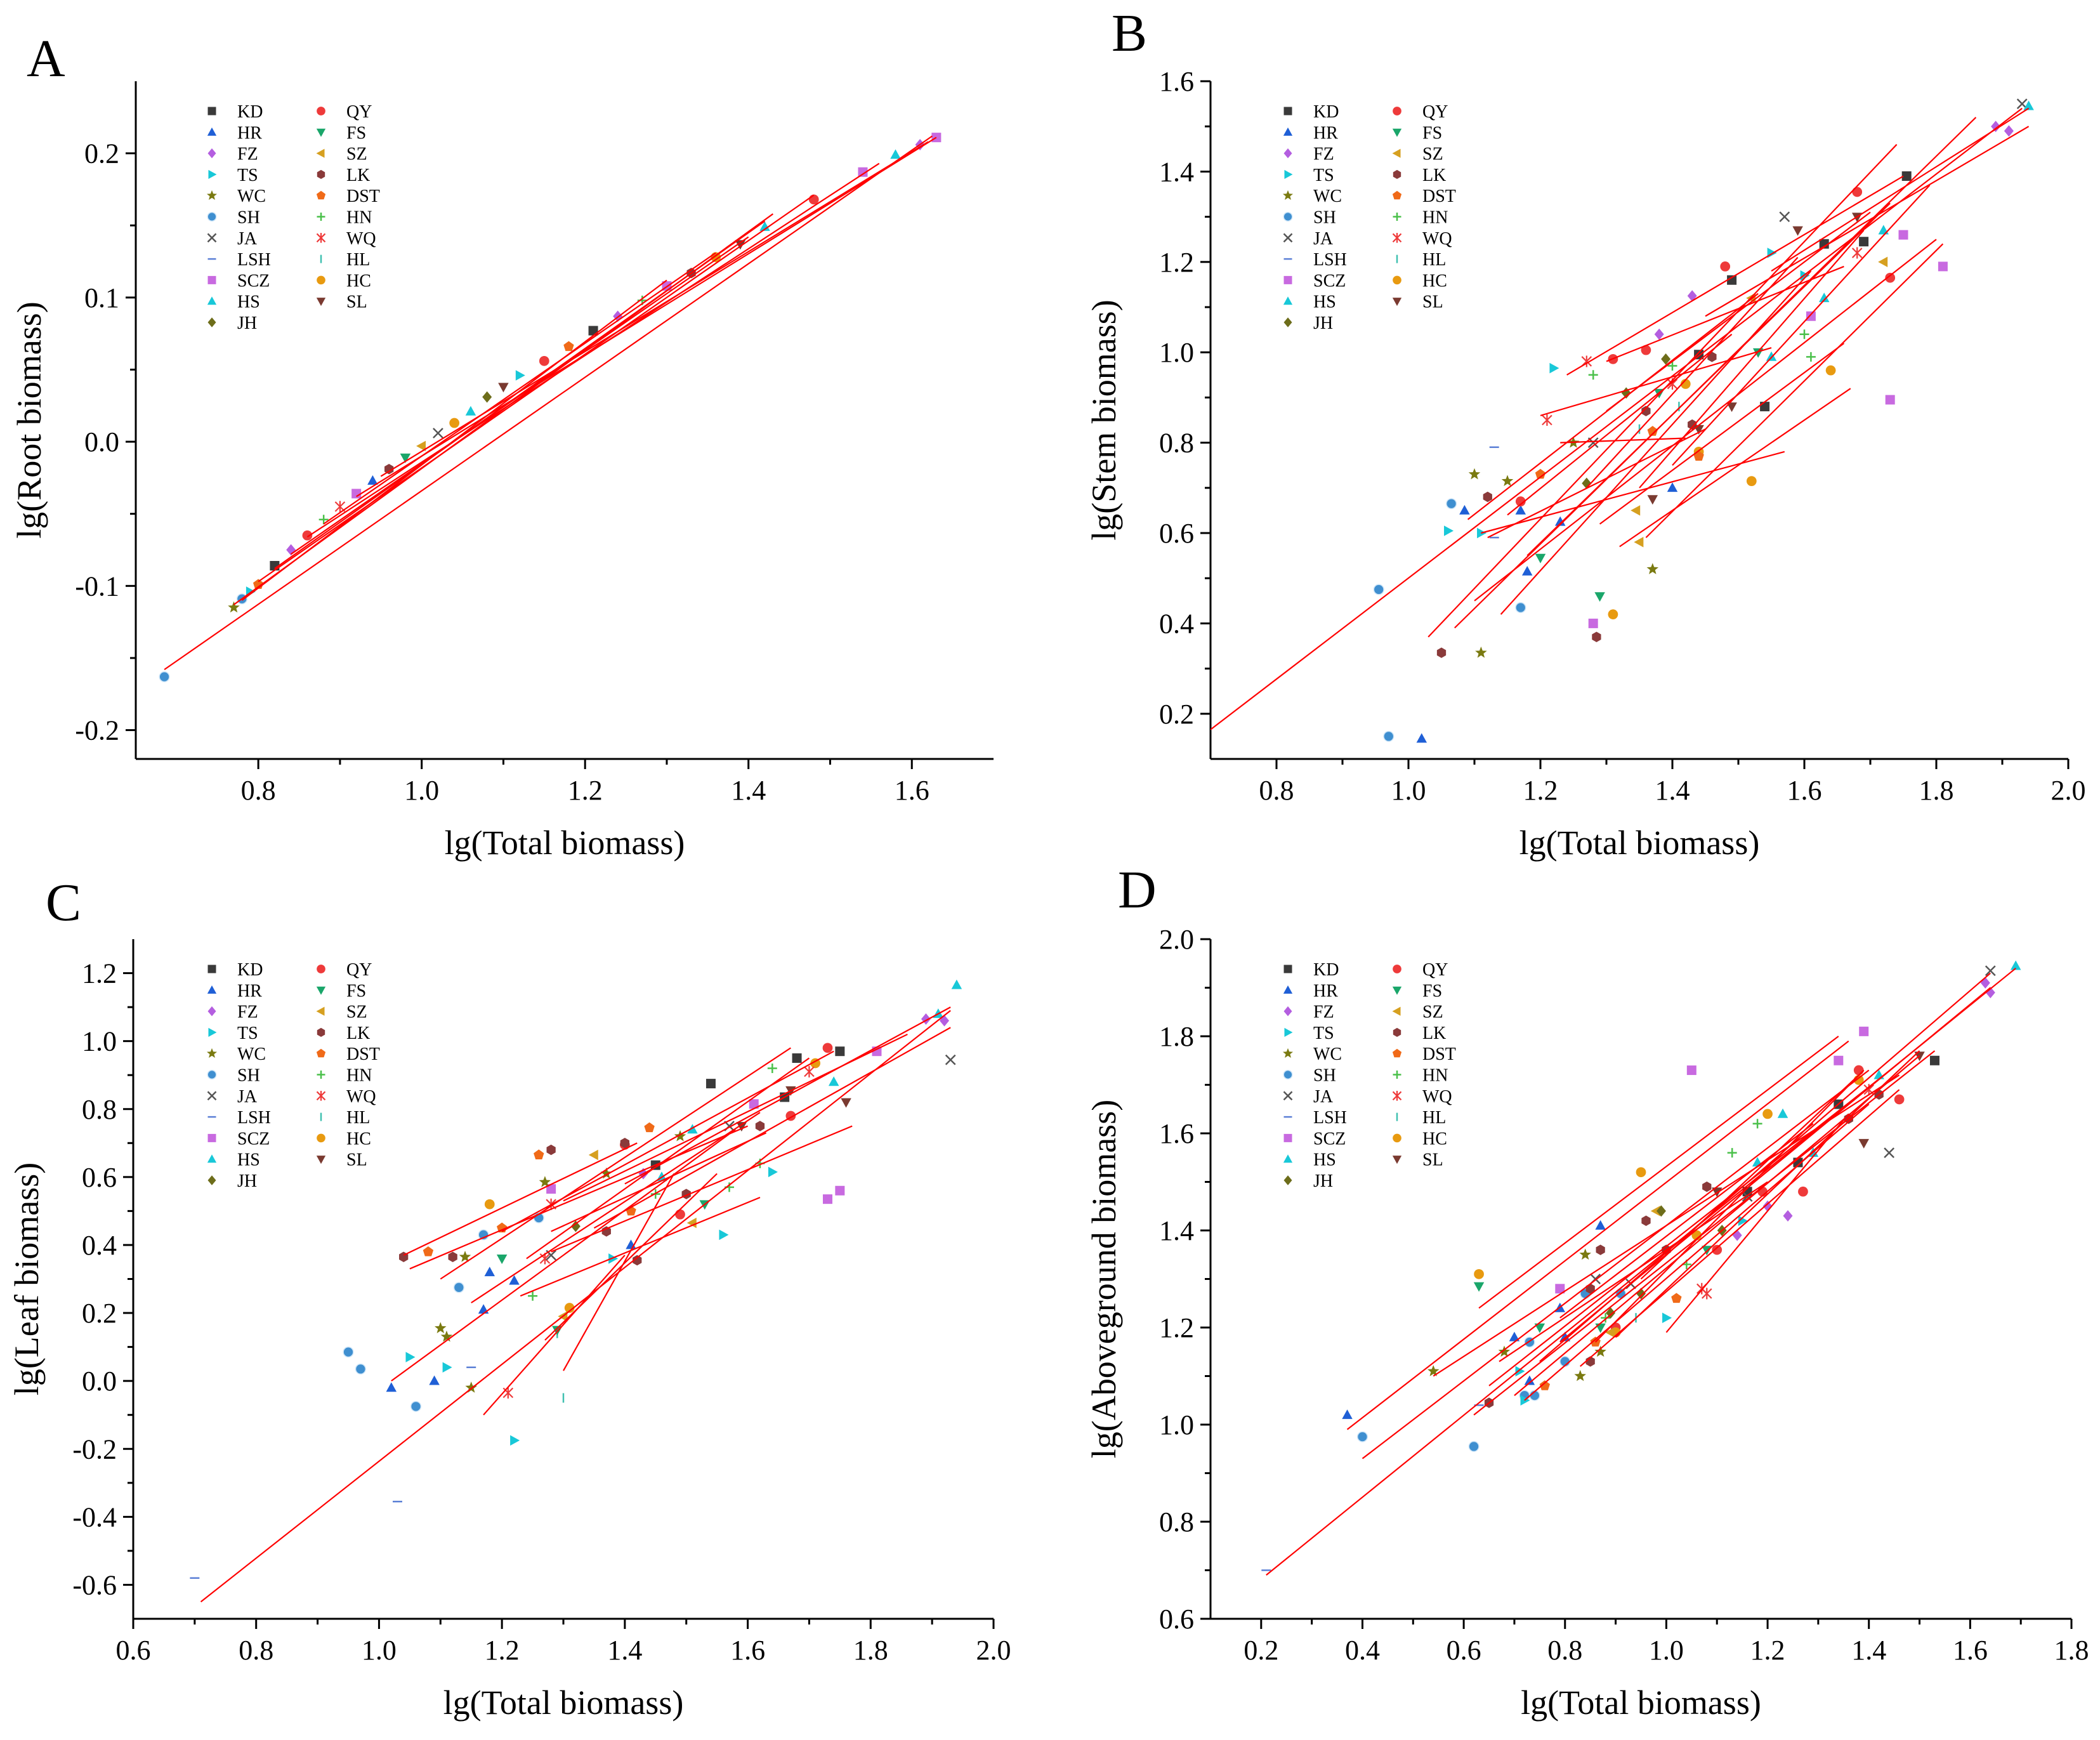  What do you see at coordinates (1666, 359) in the screenshot?
I see `data-point-jh` at bounding box center [1666, 359].